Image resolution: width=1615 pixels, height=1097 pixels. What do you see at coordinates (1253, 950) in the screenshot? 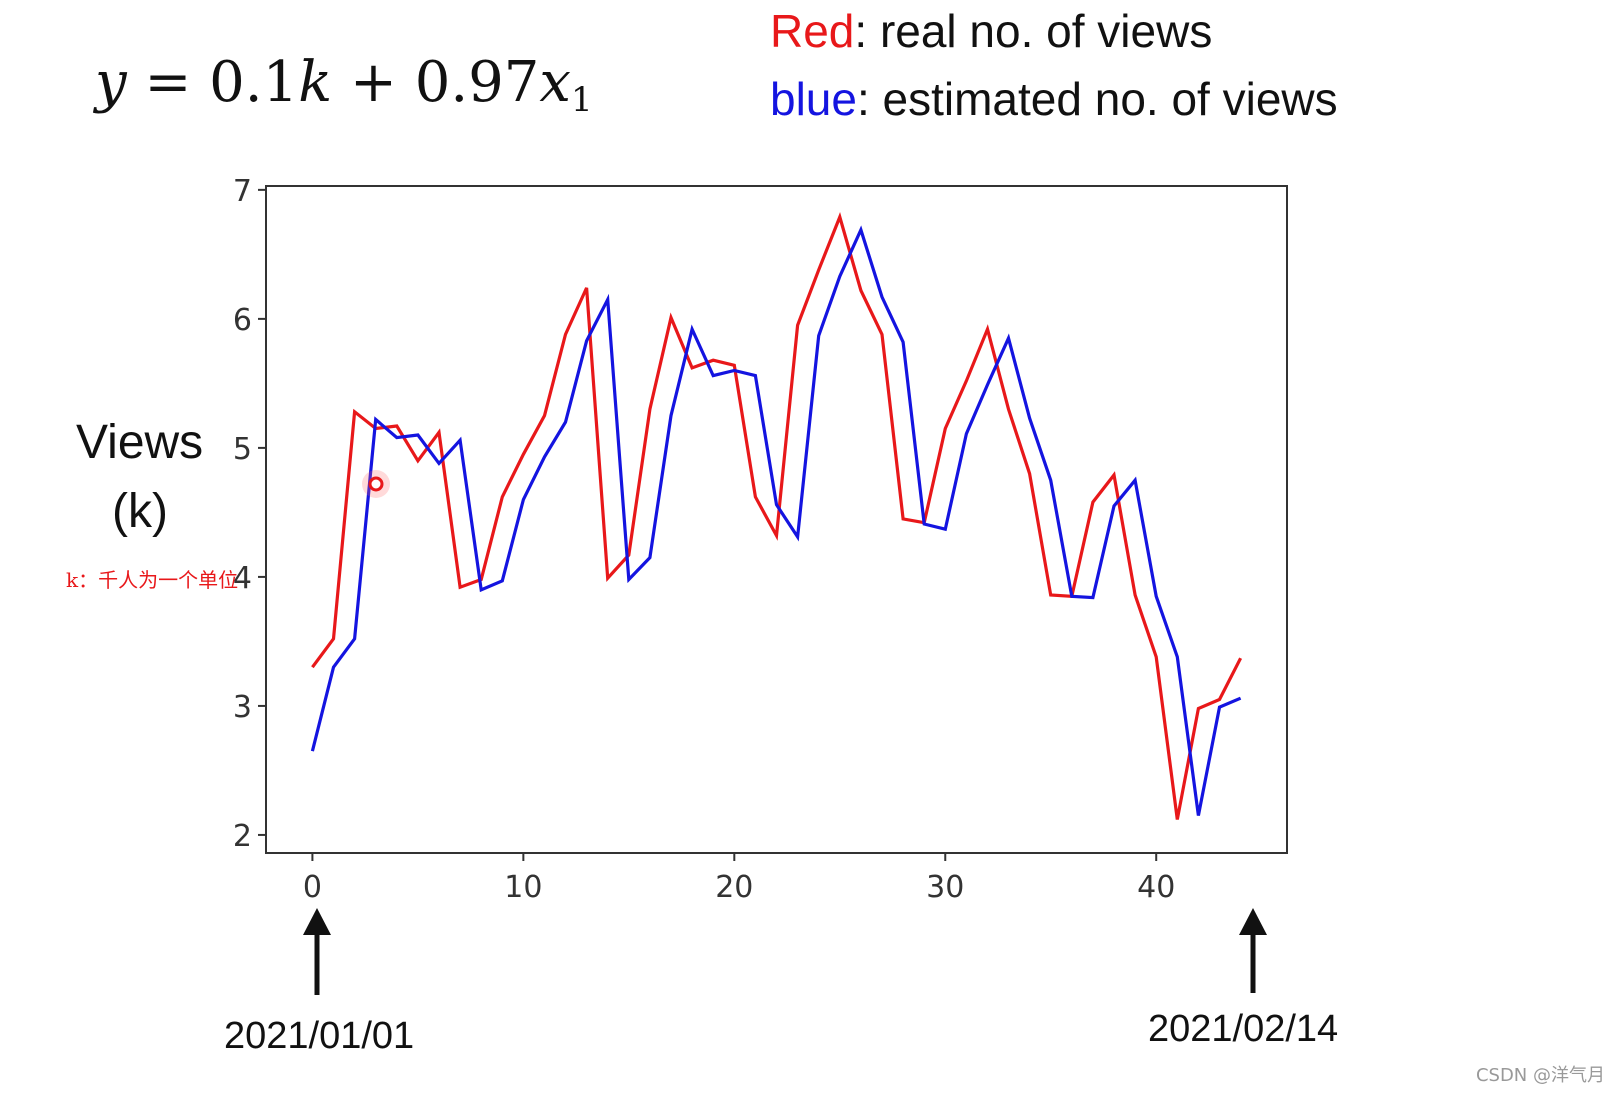
I see `end-date-arrow` at bounding box center [1253, 950].